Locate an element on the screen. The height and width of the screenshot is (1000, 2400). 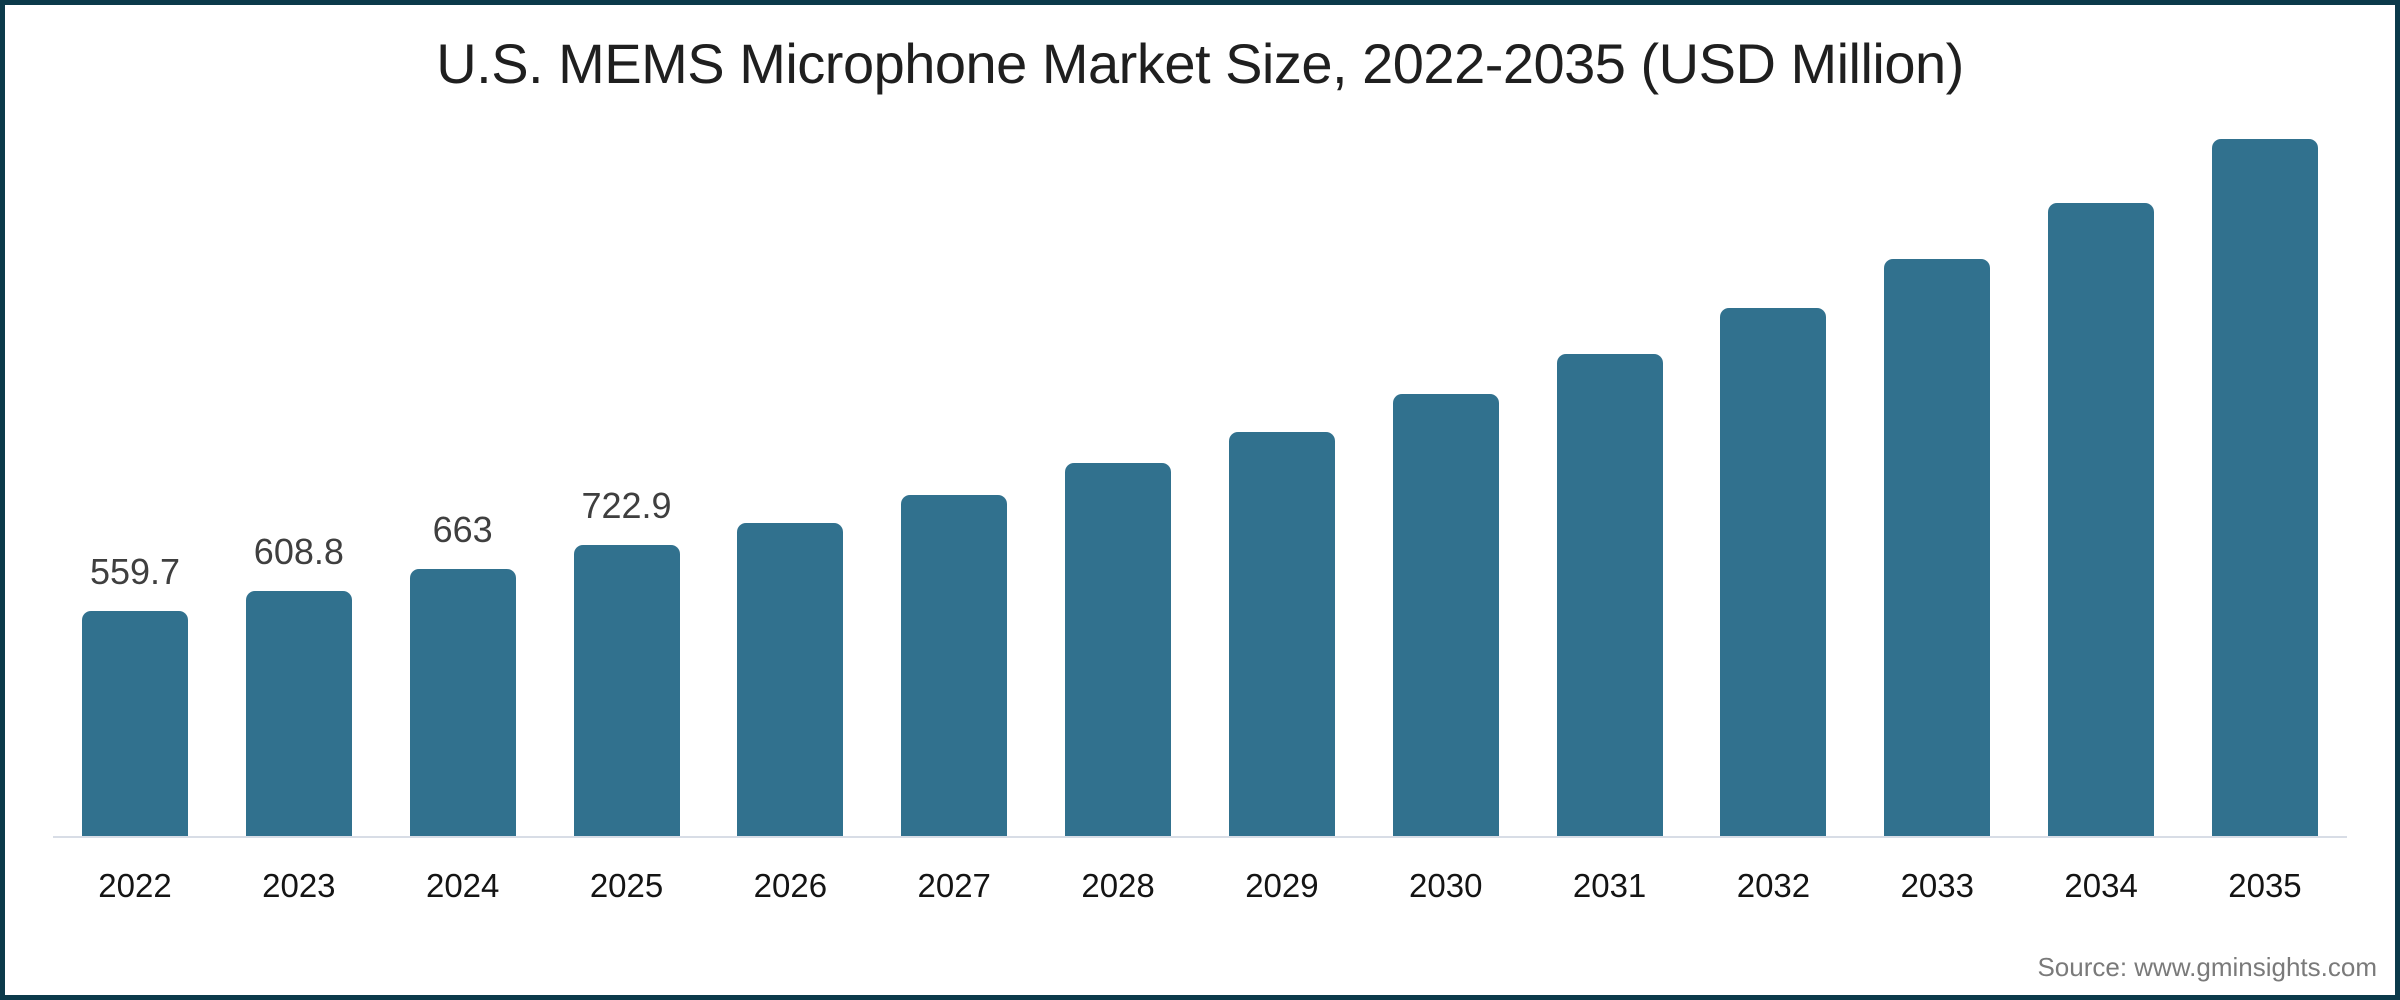
source-credit: Source: www.gminsights.com is located at coordinates (2207, 967).